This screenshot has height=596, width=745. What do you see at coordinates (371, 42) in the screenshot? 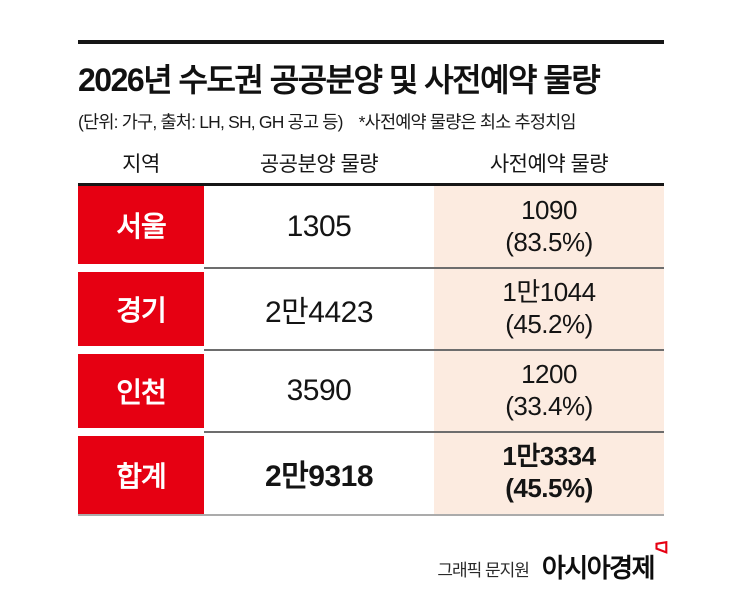
I see `title-top-rule` at bounding box center [371, 42].